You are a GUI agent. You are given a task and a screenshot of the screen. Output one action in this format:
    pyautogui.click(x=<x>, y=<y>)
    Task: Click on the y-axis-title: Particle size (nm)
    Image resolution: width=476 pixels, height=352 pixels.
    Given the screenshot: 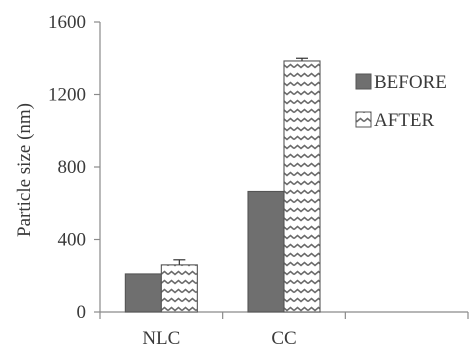 What is the action you would take?
    pyautogui.click(x=24, y=170)
    